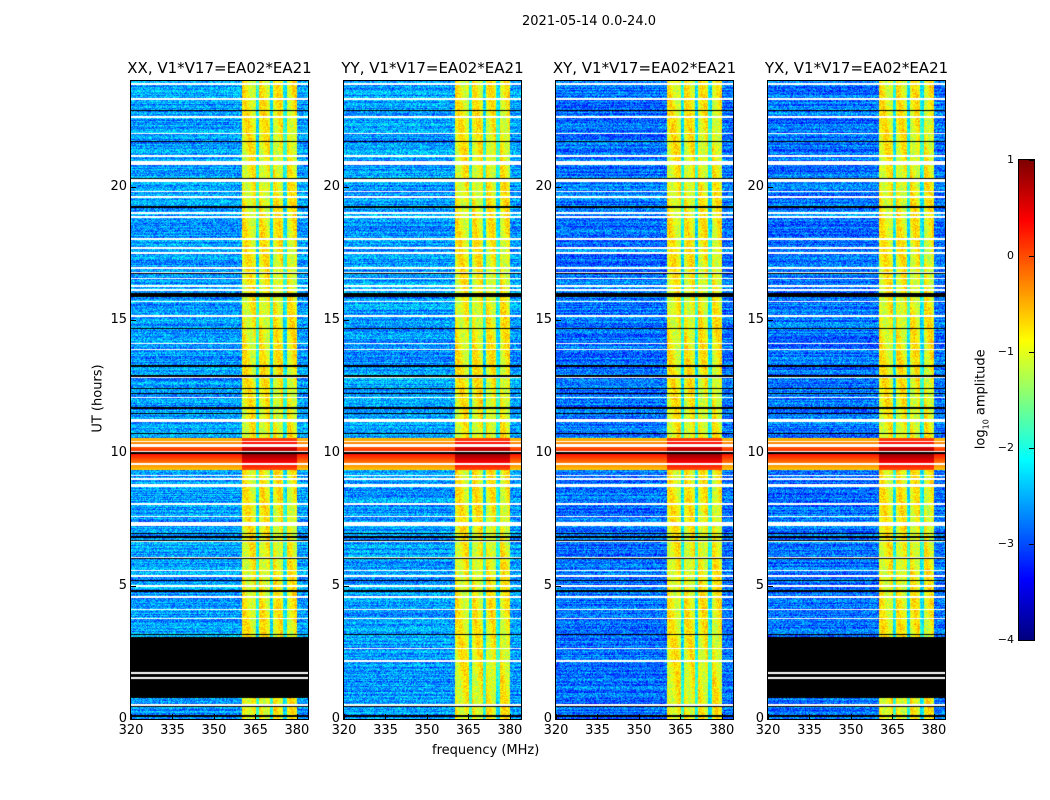 The image size is (1050, 800). Describe the element at coordinates (1010, 255) in the screenshot. I see `colorbar-tick-label: 0` at that location.